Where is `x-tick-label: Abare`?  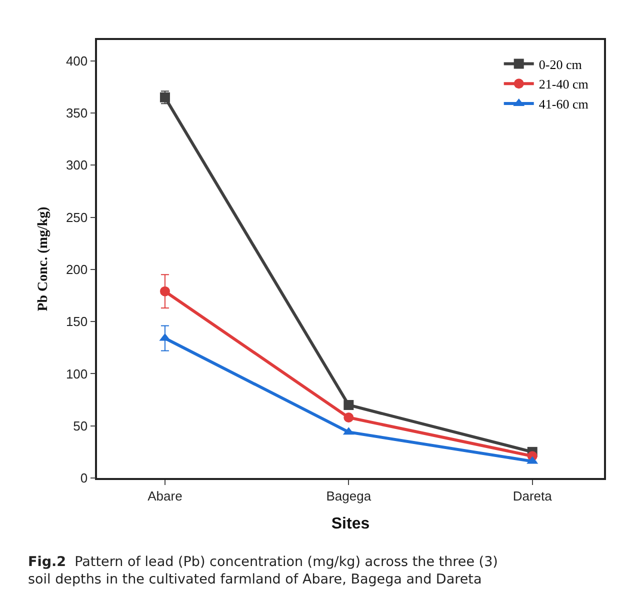
x-tick-label: Abare is located at coordinates (165, 496).